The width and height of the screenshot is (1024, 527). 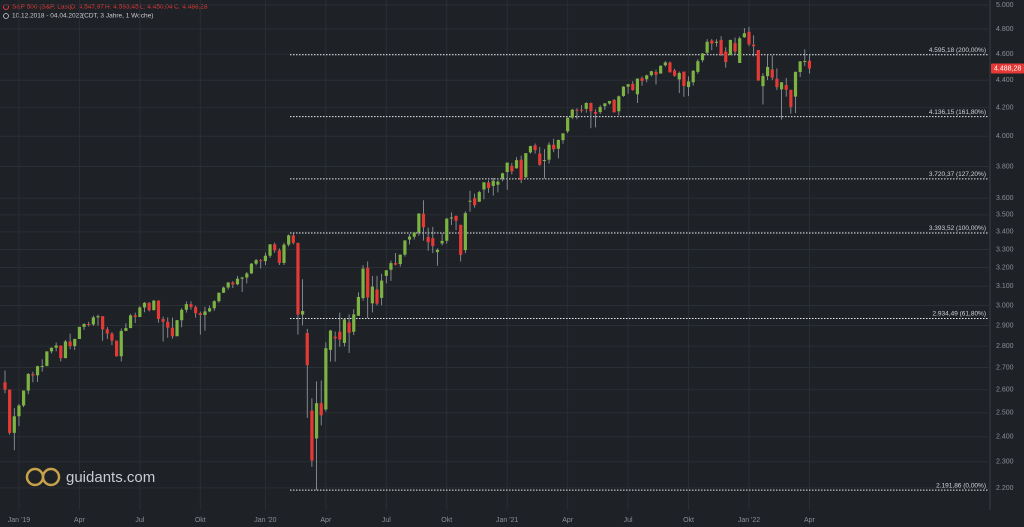 I want to click on header-low: L: 4.450,04, so click(x=156, y=7).